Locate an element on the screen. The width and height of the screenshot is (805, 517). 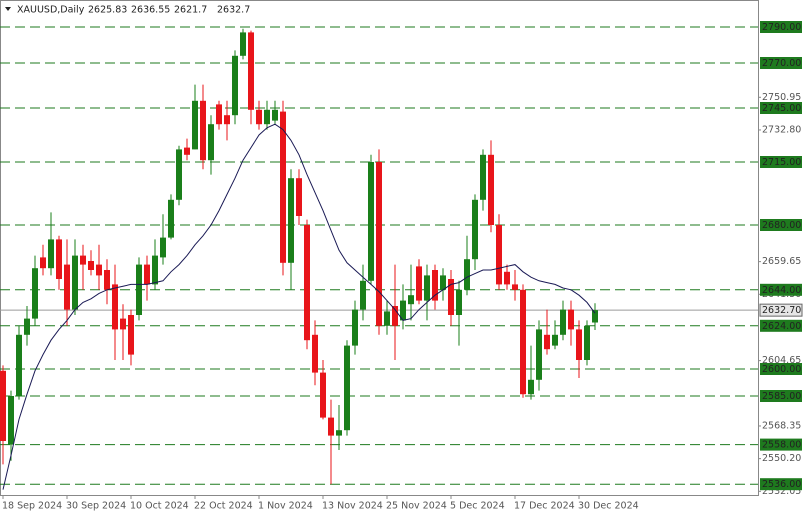
menu-triangle is located at coordinates (8, 9).